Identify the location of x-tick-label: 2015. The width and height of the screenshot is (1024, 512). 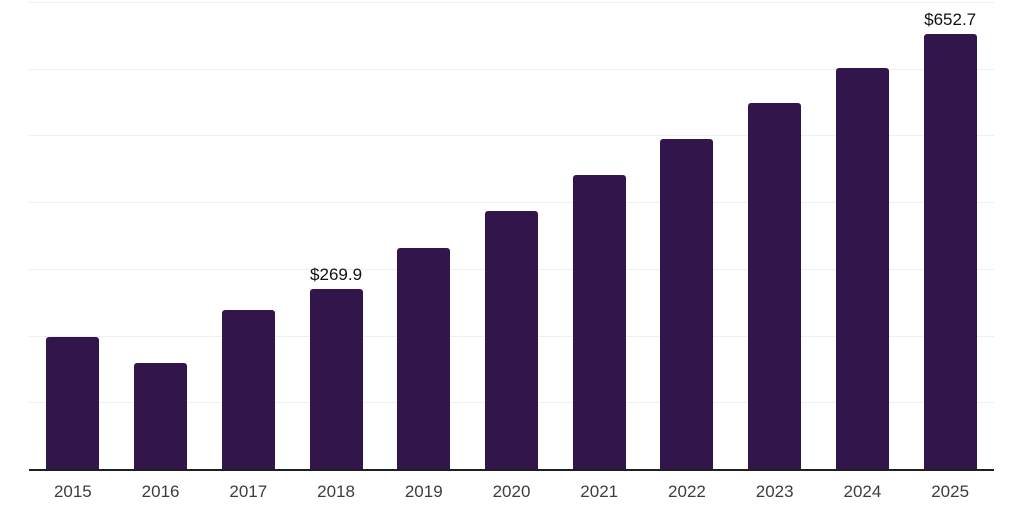
(72, 491).